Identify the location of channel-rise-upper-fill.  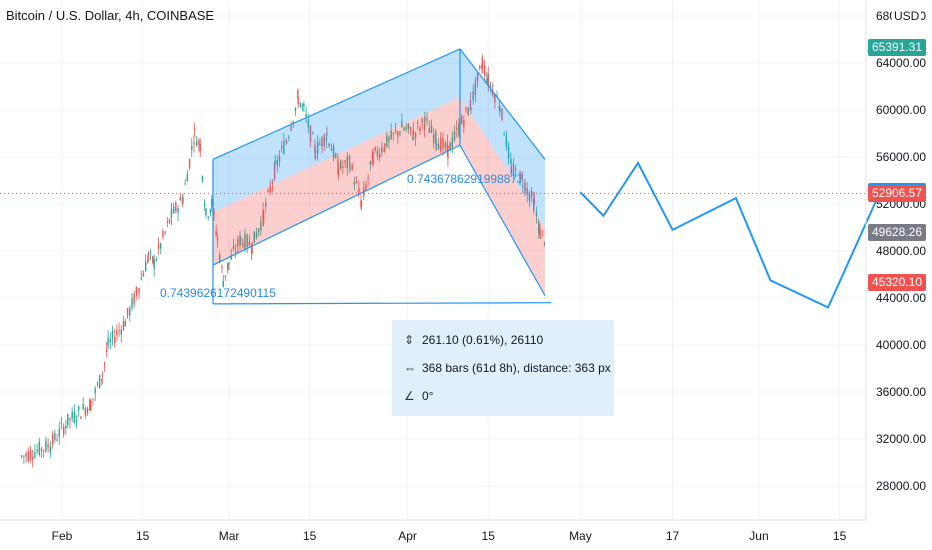
(336, 130).